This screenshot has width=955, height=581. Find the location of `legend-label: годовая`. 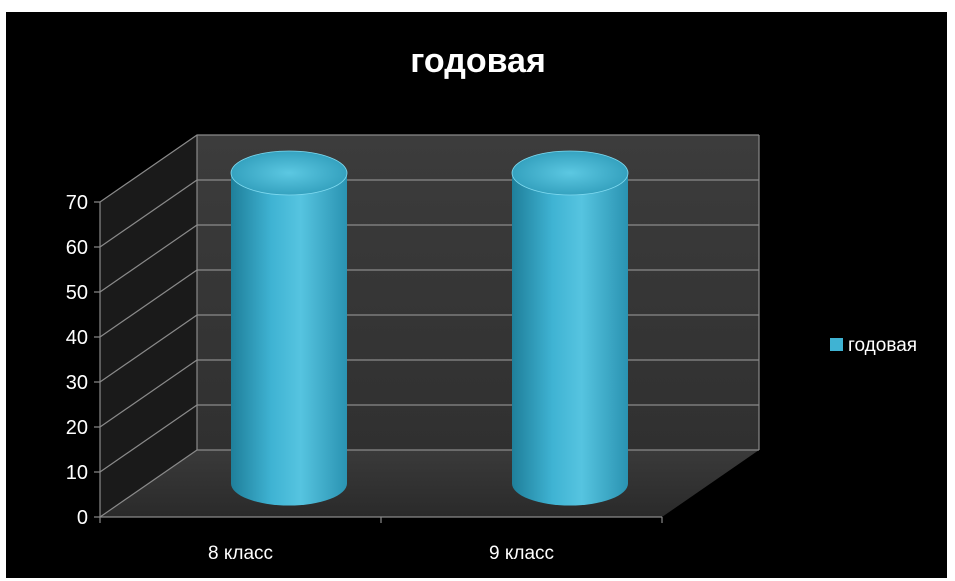

legend-label: годовая is located at coordinates (882, 345).